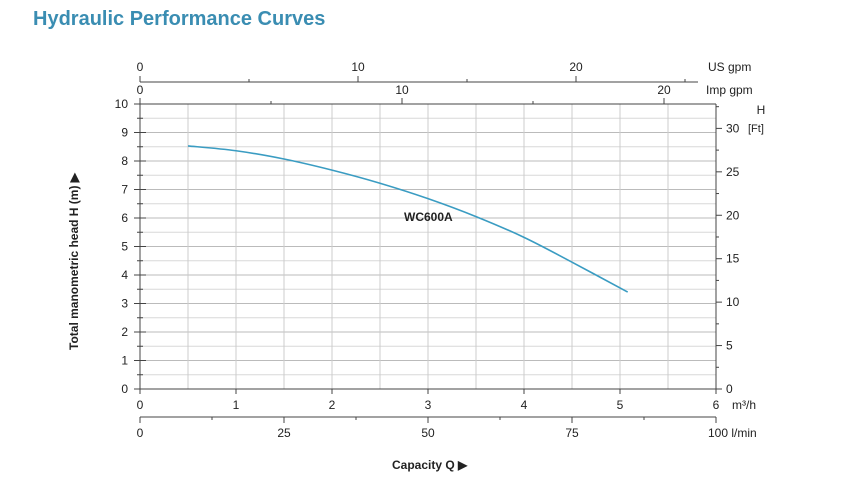  Describe the element at coordinates (744, 405) in the screenshot. I see `x-unit-label: m³/h` at that location.